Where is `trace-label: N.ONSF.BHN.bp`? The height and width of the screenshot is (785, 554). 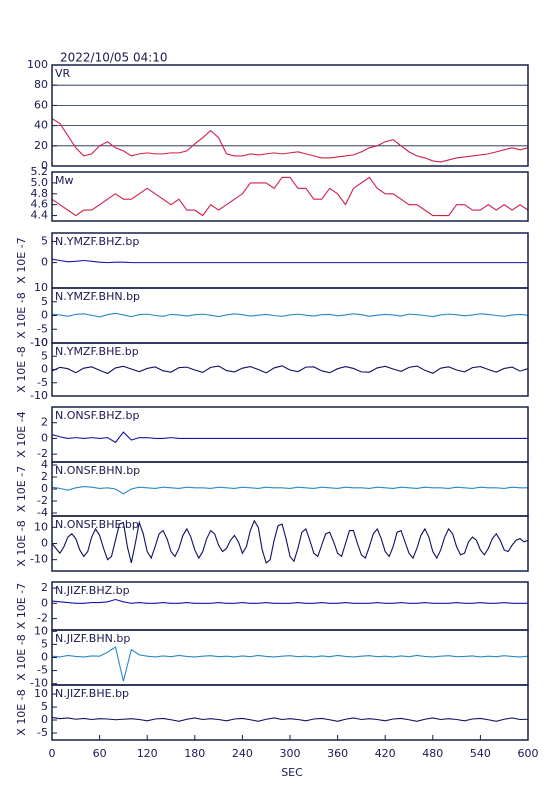
trace-label: N.ONSF.BHN.bp is located at coordinates (97, 470).